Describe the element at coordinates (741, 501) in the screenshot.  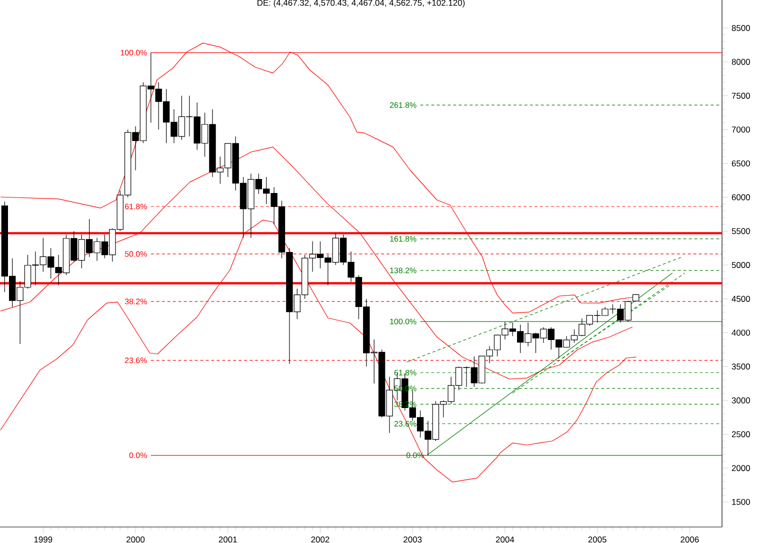
I see `y-tick-label: 1500` at that location.